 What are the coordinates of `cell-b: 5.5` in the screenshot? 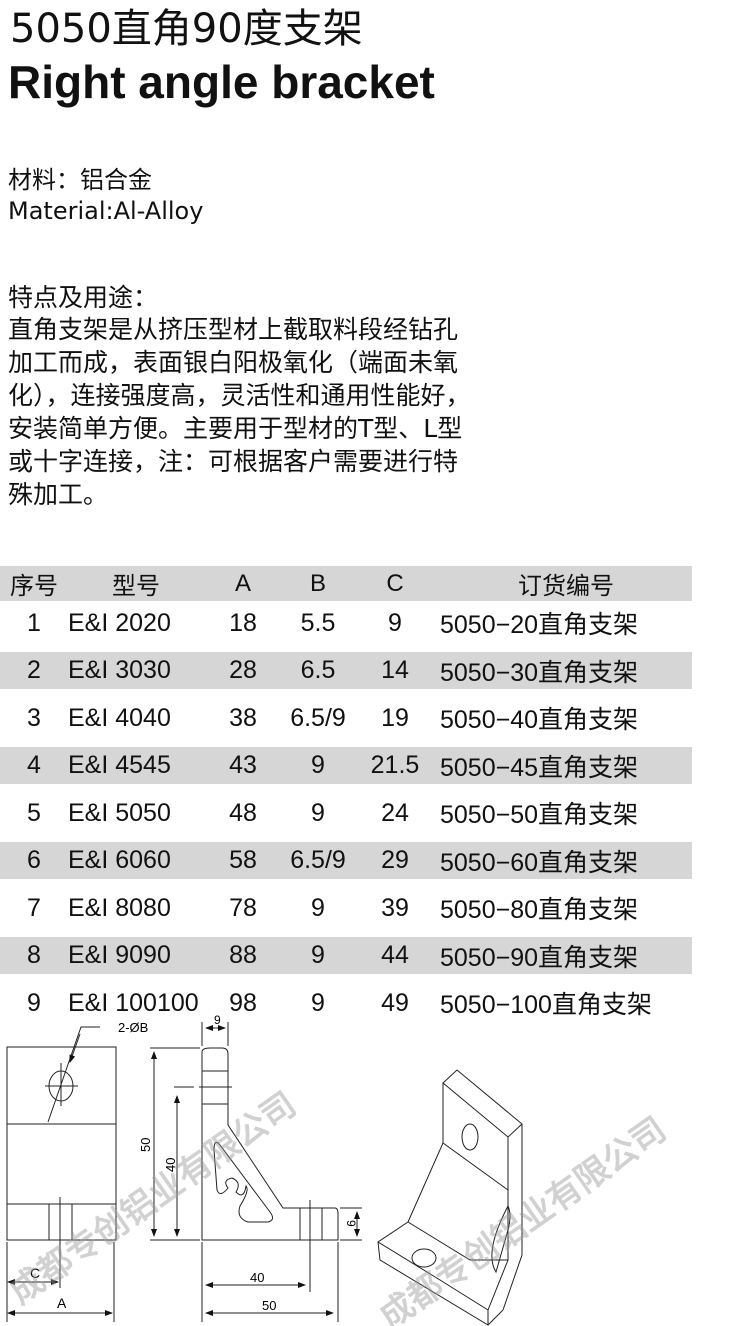 It's located at (318, 622).